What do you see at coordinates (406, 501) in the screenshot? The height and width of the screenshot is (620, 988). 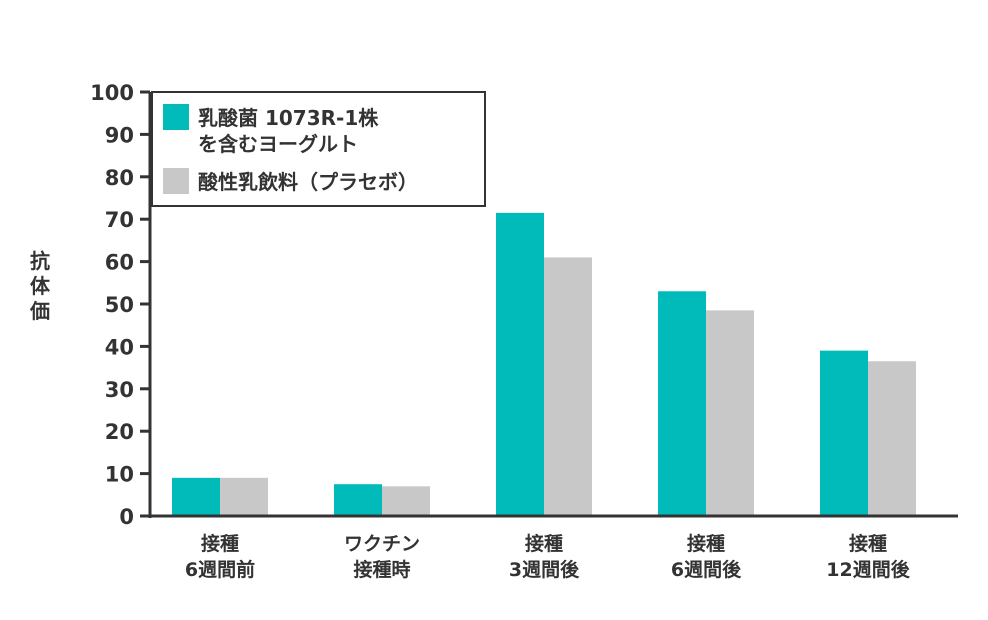 I see `bar-series1-cat1` at bounding box center [406, 501].